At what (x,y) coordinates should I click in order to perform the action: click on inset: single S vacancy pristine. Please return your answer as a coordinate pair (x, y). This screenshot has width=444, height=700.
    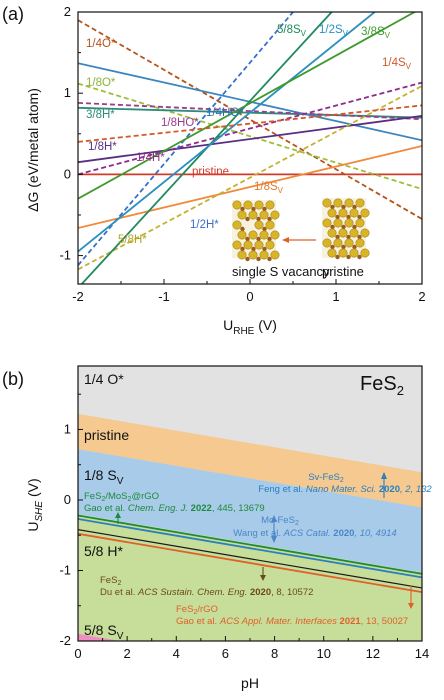
    Looking at the image, I should click on (301, 238).